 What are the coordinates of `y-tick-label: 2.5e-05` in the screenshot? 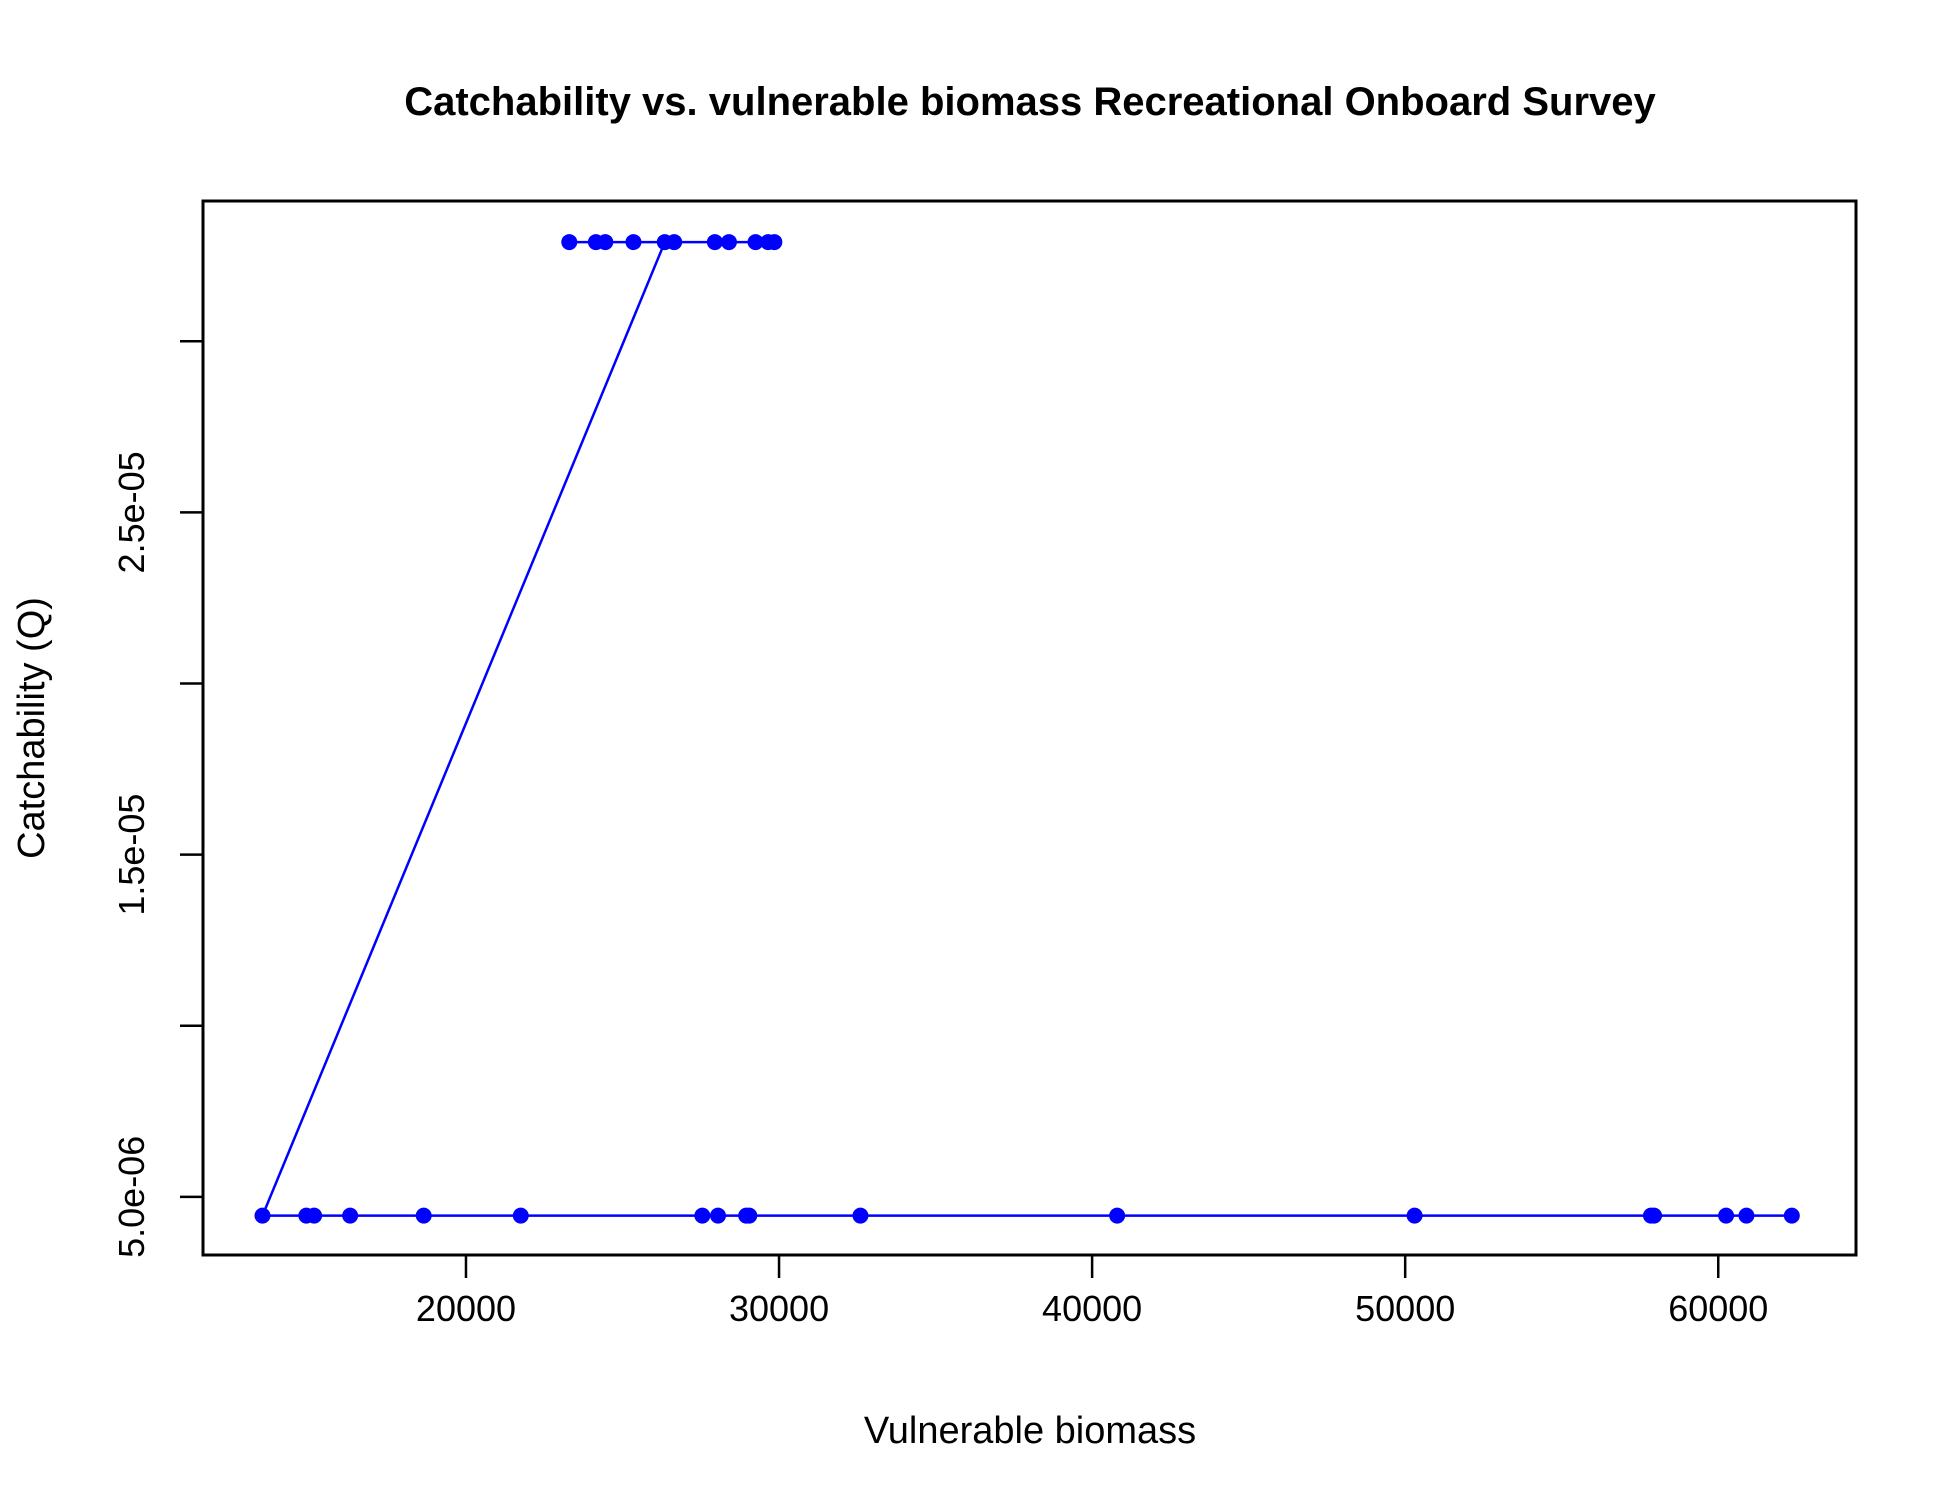 It's located at (131, 512).